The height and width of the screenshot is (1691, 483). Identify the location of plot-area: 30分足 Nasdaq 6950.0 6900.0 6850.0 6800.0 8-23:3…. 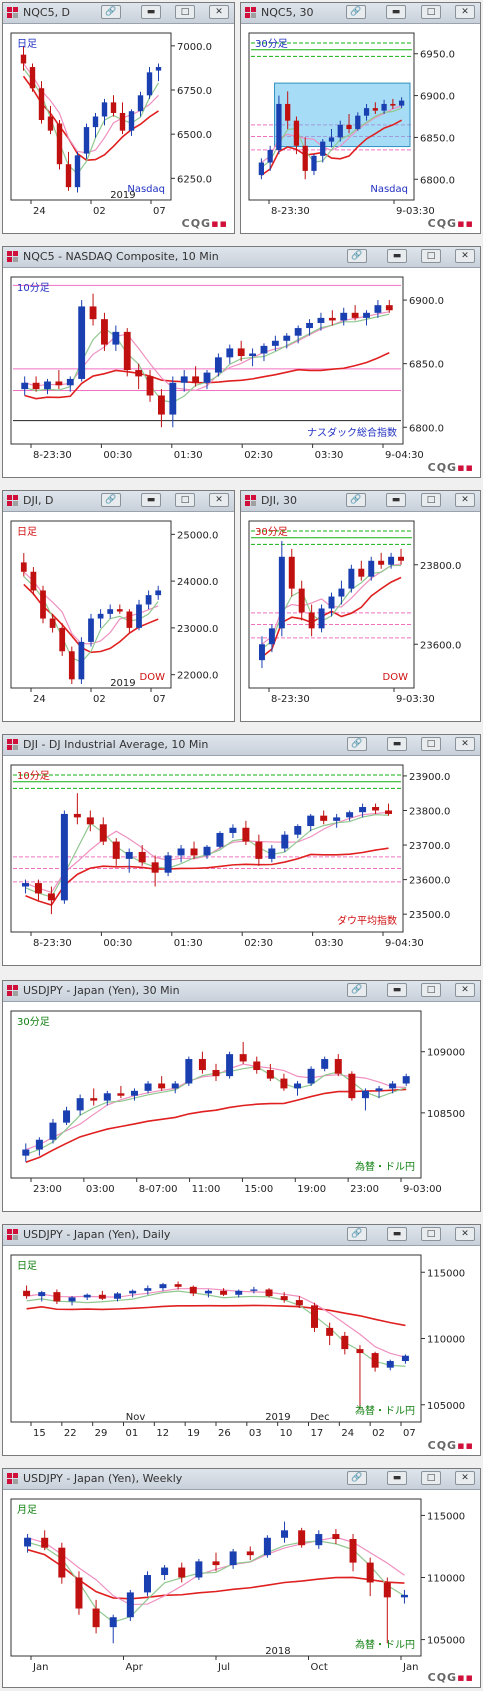
(351, 125).